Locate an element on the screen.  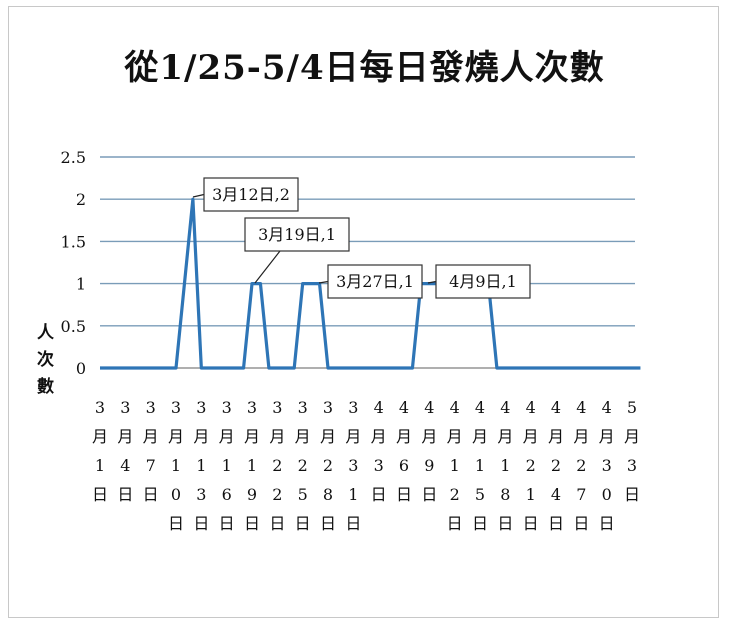
chart-title: 從1/25-5/4日每日發燒人次數 is located at coordinates (364, 68).